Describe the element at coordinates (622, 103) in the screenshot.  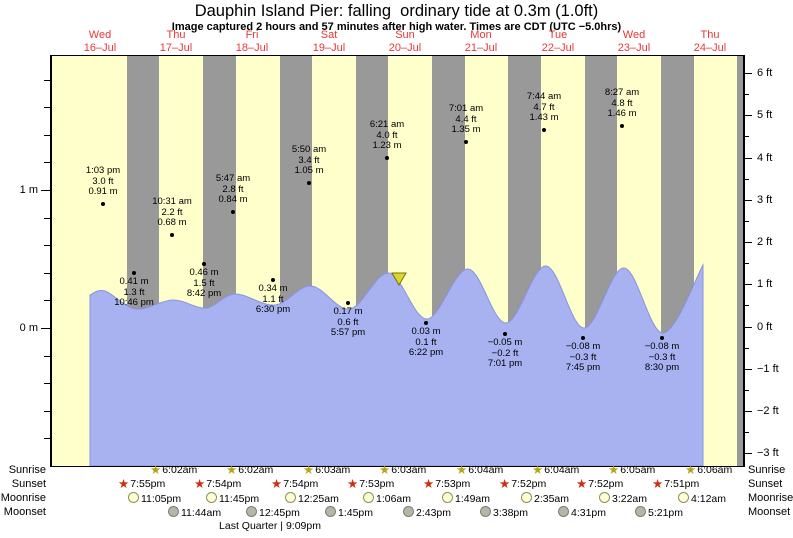
I see `high-tide-annotation-line: 4.8 ft` at that location.